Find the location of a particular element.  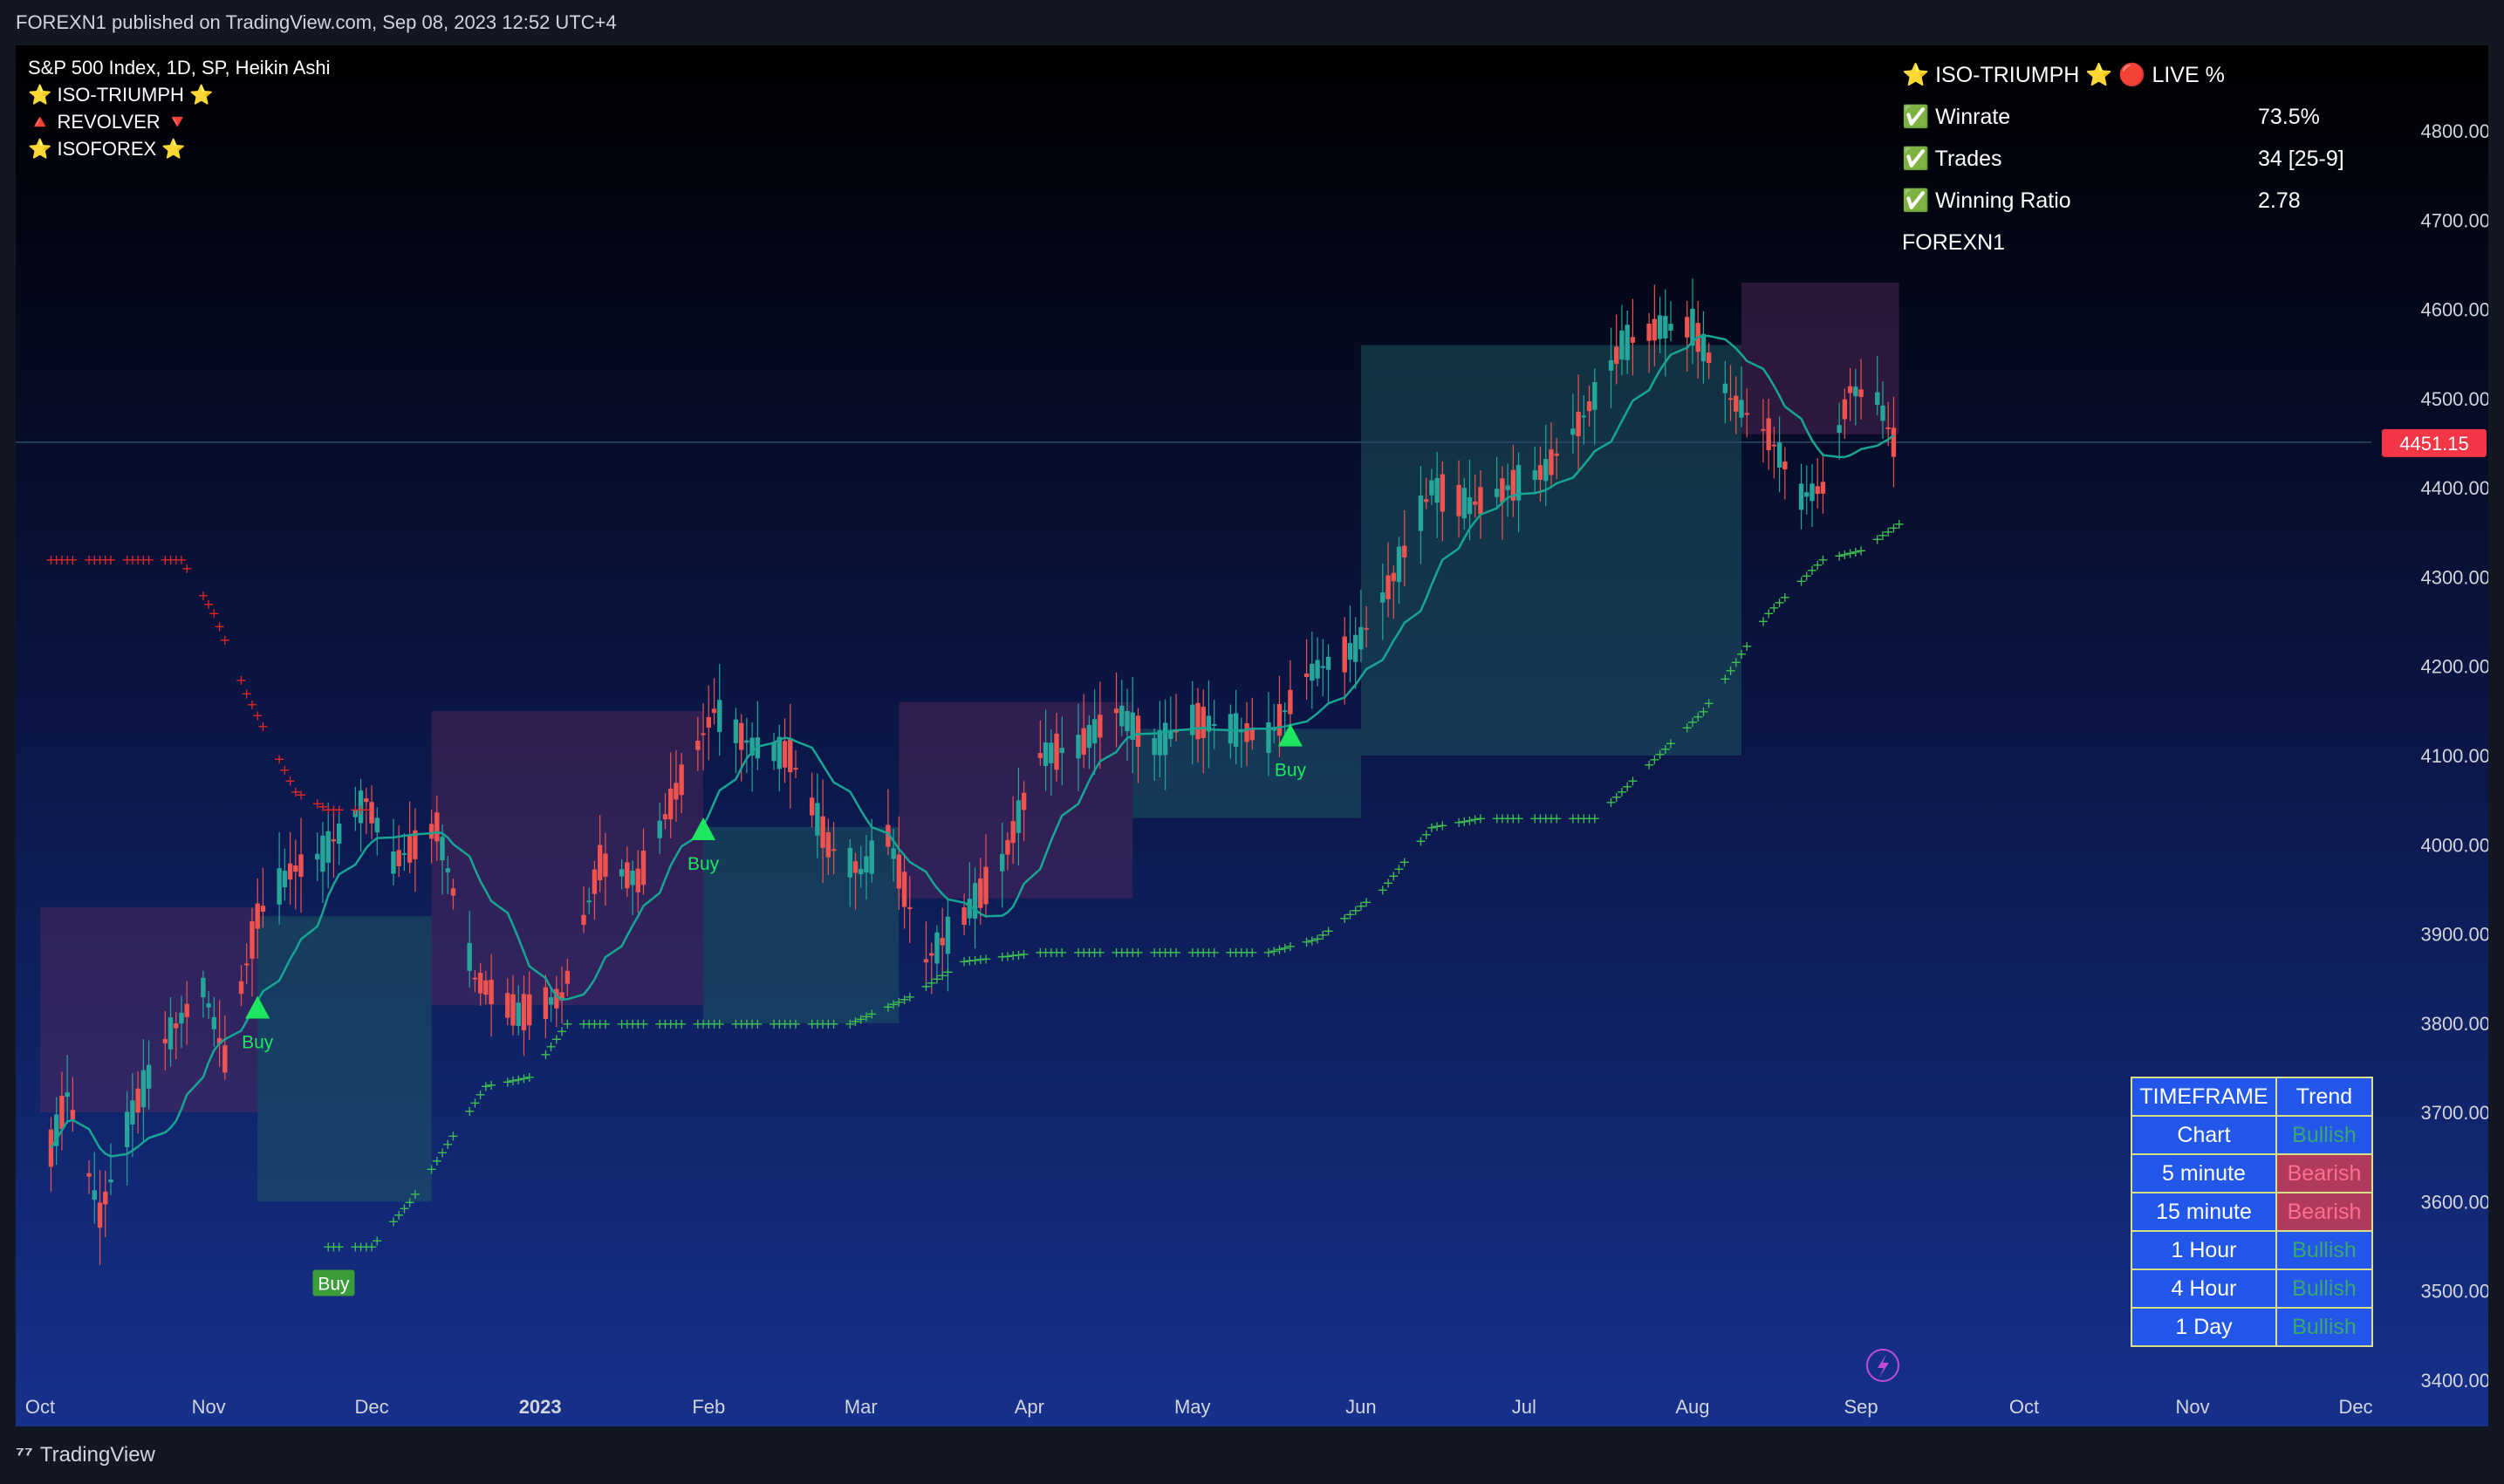

lightning-icon is located at coordinates (1882, 1365).